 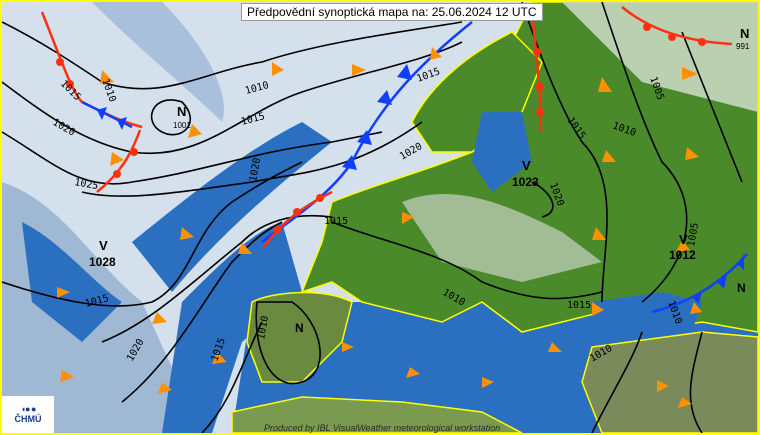 What do you see at coordinates (255, 170) in the screenshot?
I see `isobar-labels-part: 1020` at bounding box center [255, 170].